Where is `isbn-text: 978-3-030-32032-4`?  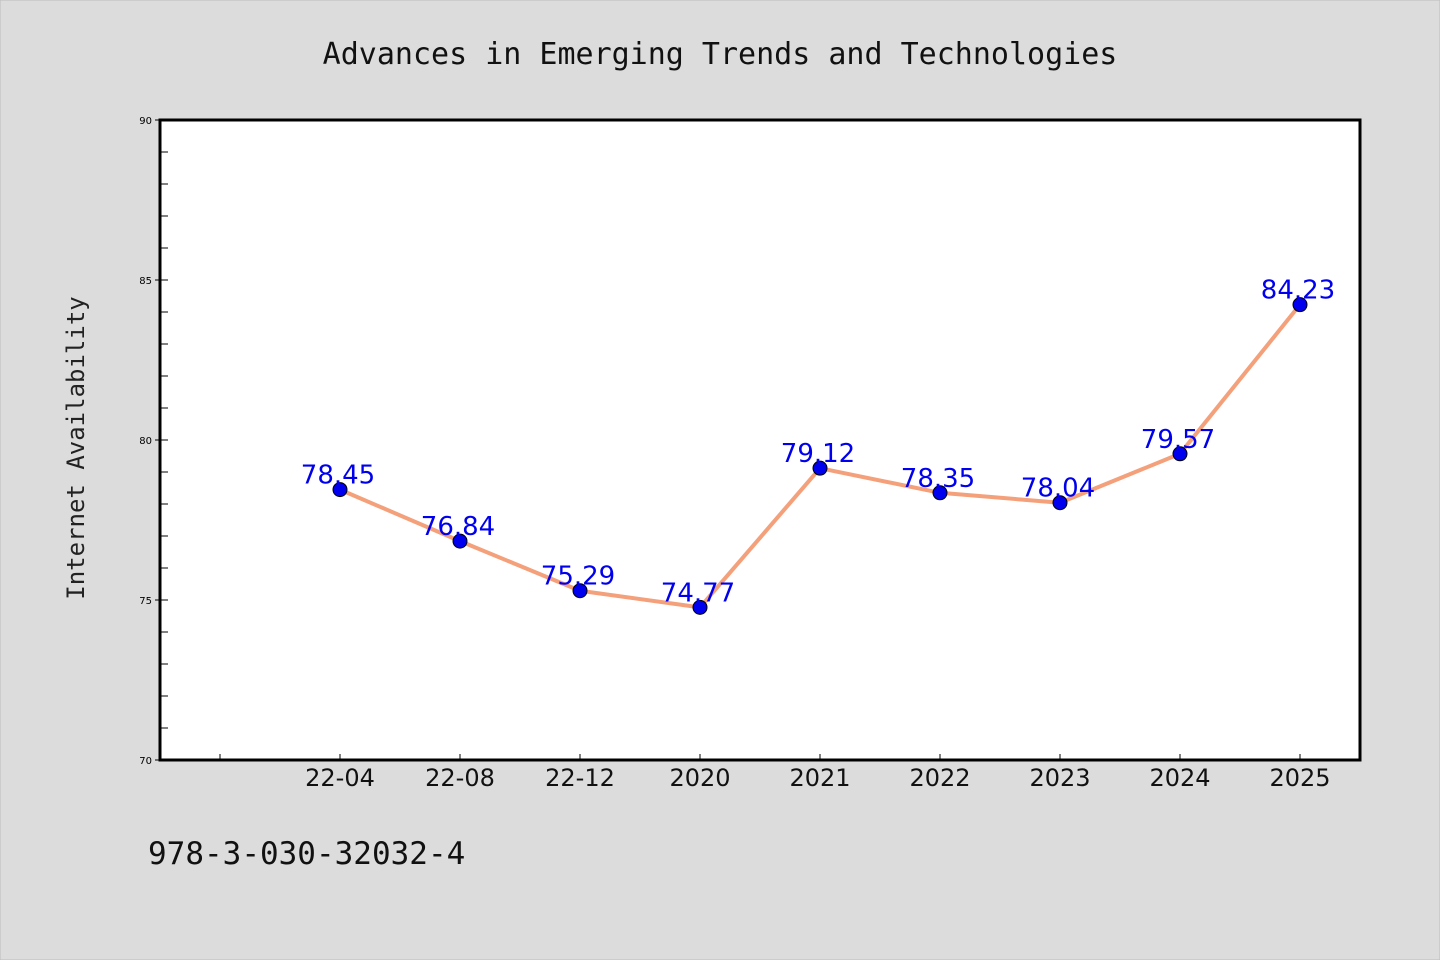 isbn-text: 978-3-030-32032-4 is located at coordinates (306, 854).